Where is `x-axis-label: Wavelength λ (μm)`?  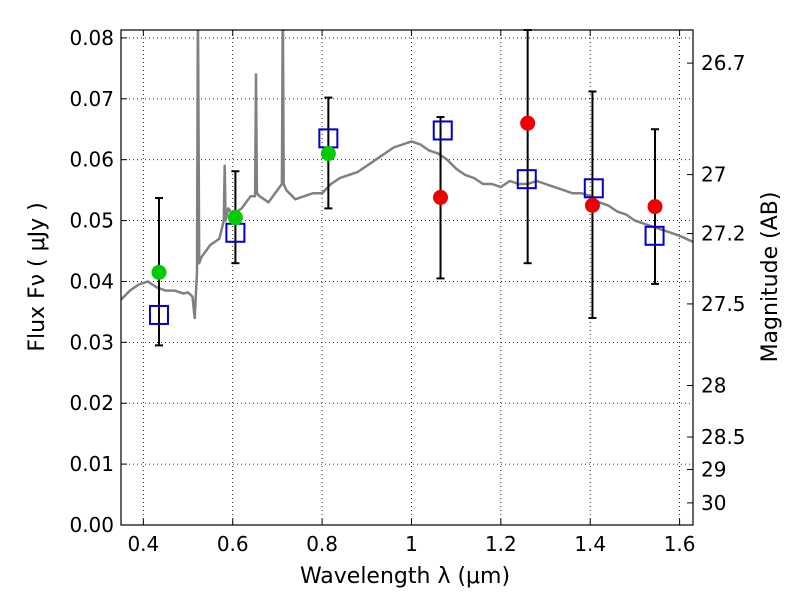
x-axis-label: Wavelength λ (μm) is located at coordinates (405, 576).